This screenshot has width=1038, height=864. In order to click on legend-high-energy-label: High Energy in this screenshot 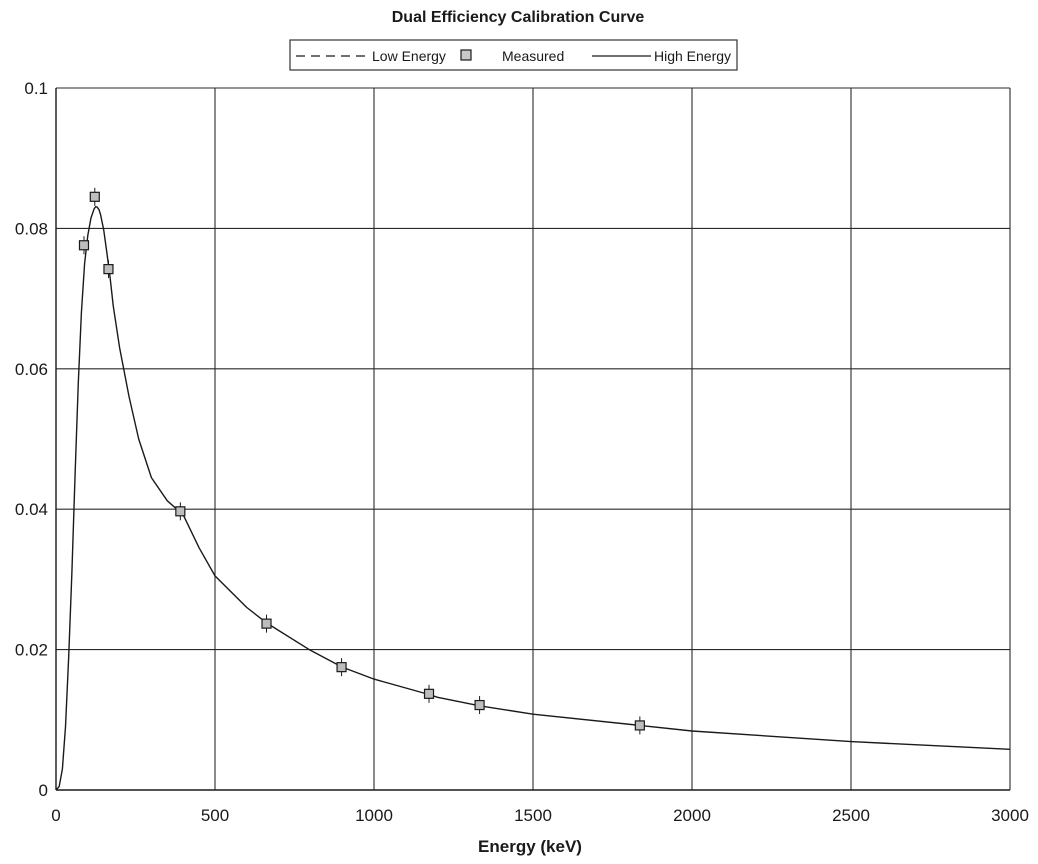, I will do `click(692, 56)`.